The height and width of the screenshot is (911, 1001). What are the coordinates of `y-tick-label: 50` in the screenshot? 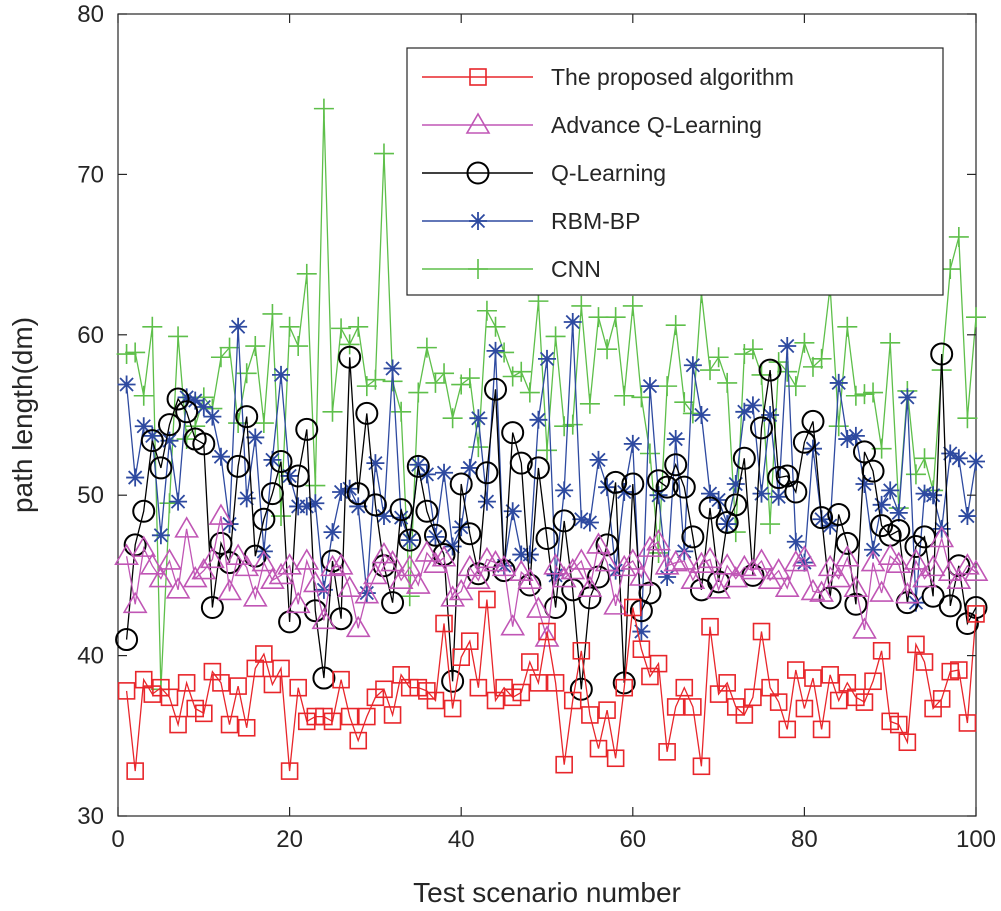 It's located at (90, 495).